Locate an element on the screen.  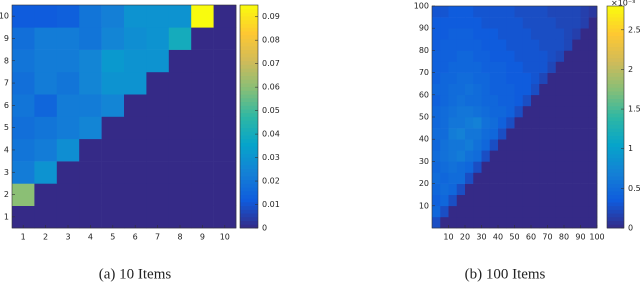
x-tick-label: 3 is located at coordinates (67, 237).